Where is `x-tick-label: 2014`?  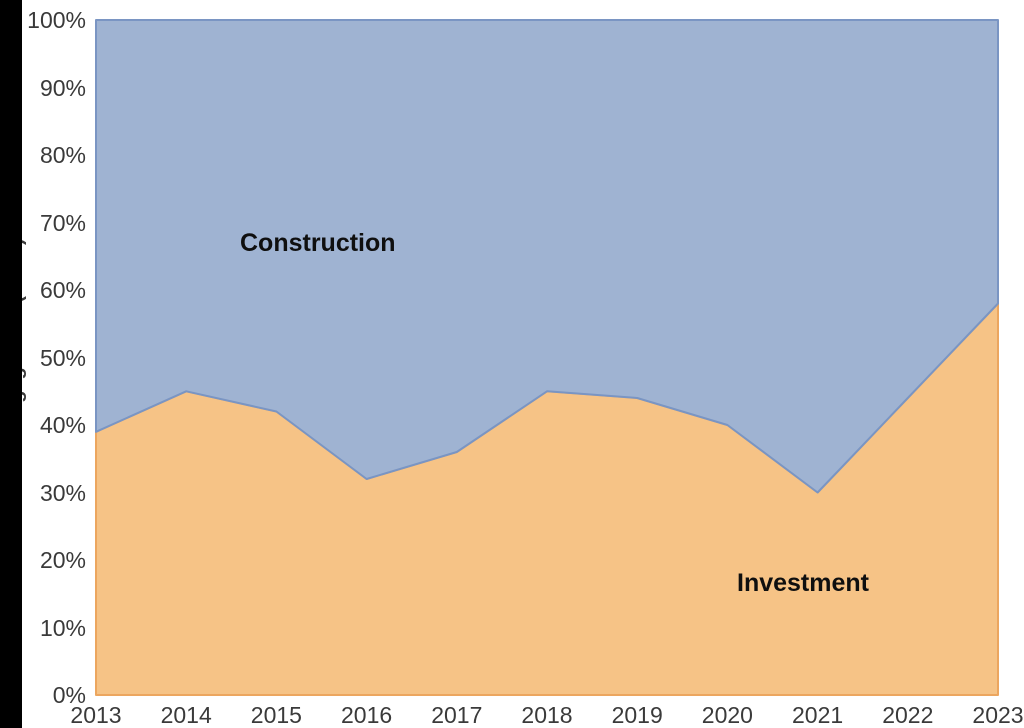 x-tick-label: 2014 is located at coordinates (186, 715).